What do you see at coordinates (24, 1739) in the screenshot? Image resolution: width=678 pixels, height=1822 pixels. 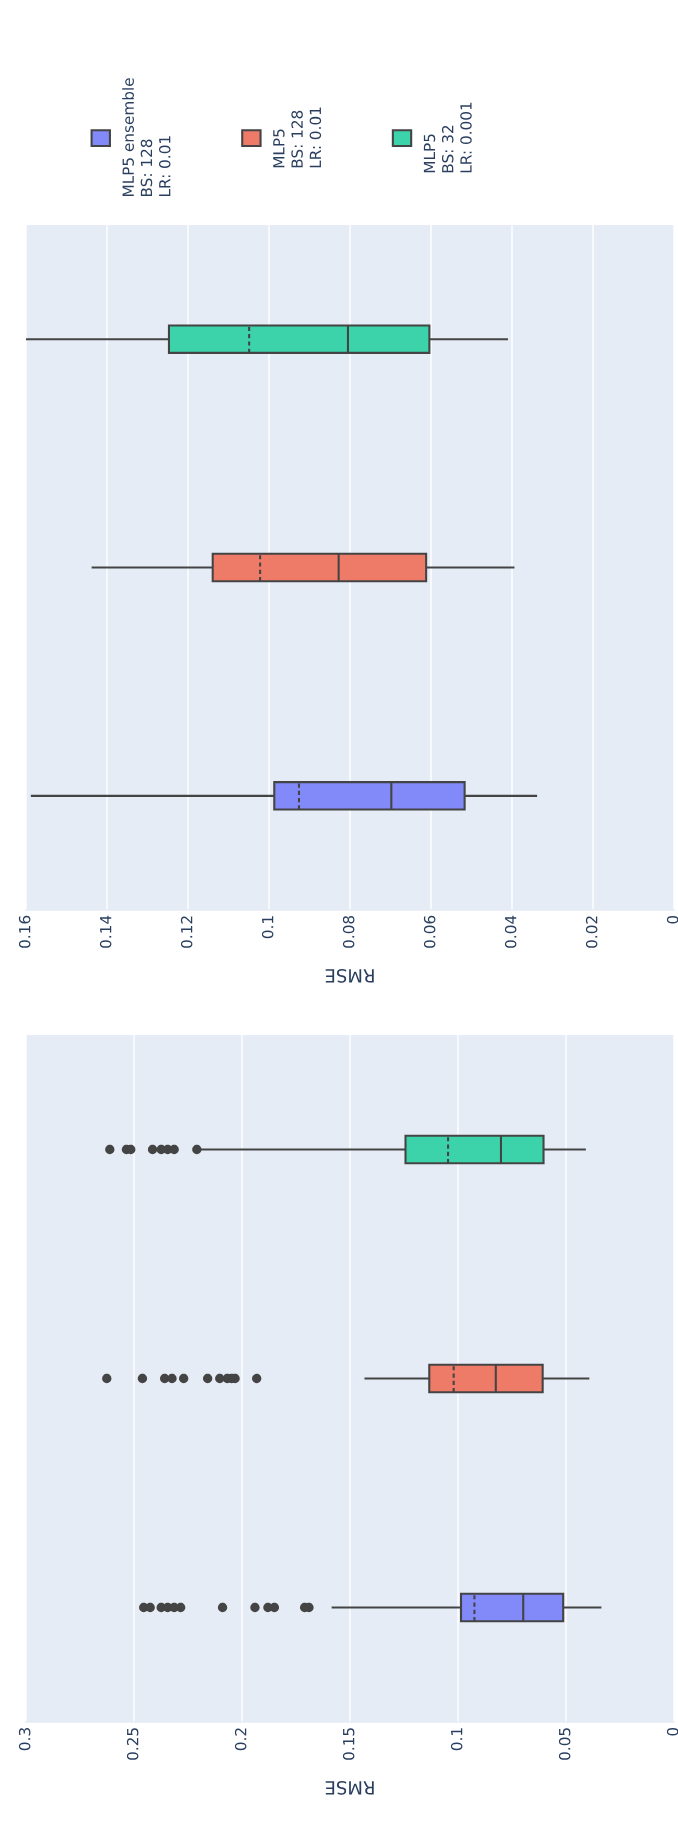 I see `x-tick-label: 0.3` at bounding box center [24, 1739].